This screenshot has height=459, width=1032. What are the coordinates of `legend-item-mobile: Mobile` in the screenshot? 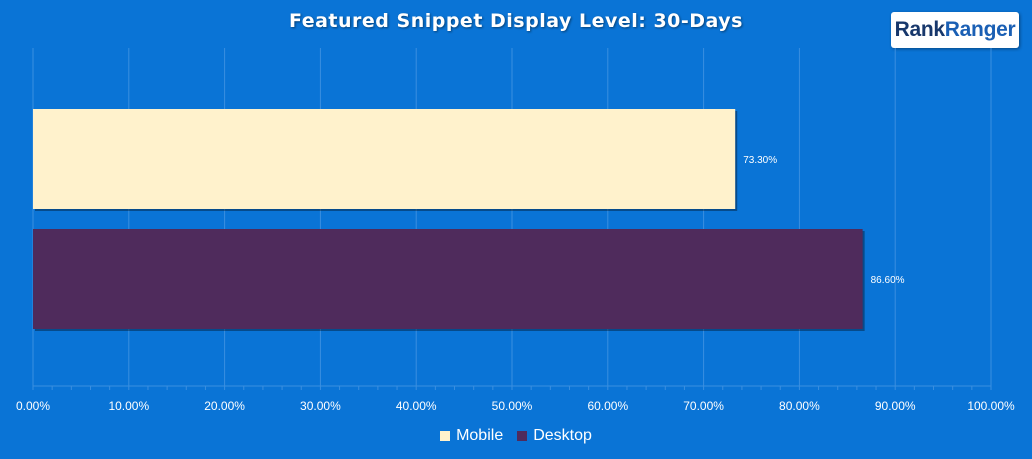 It's located at (471, 436).